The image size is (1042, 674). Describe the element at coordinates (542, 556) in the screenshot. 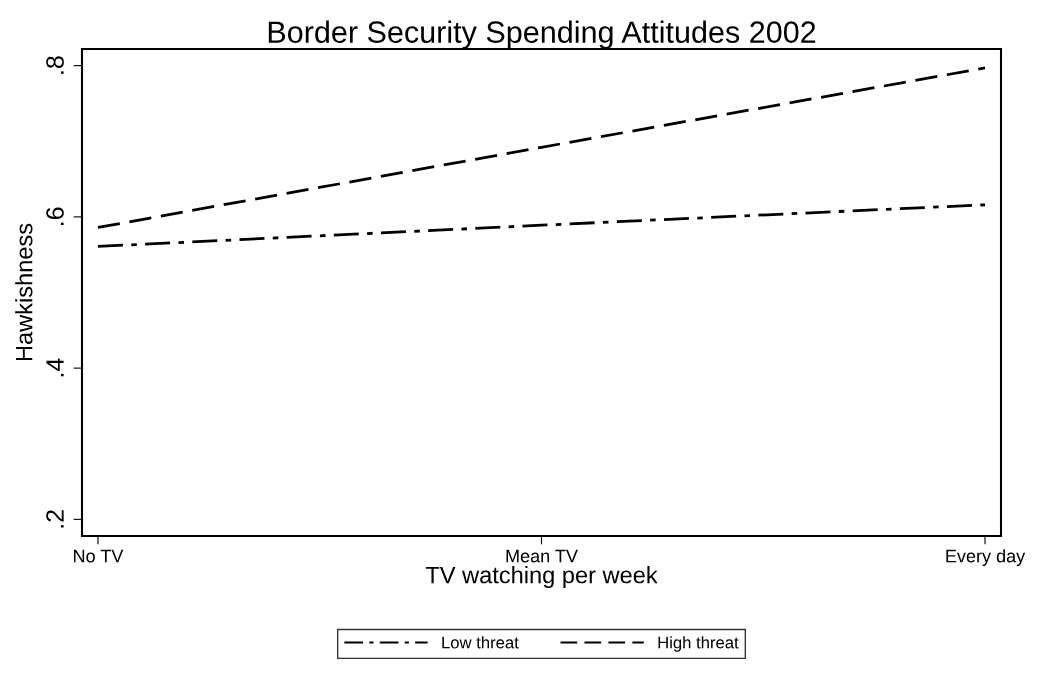

I see `x-tick-label: Mean TV` at that location.